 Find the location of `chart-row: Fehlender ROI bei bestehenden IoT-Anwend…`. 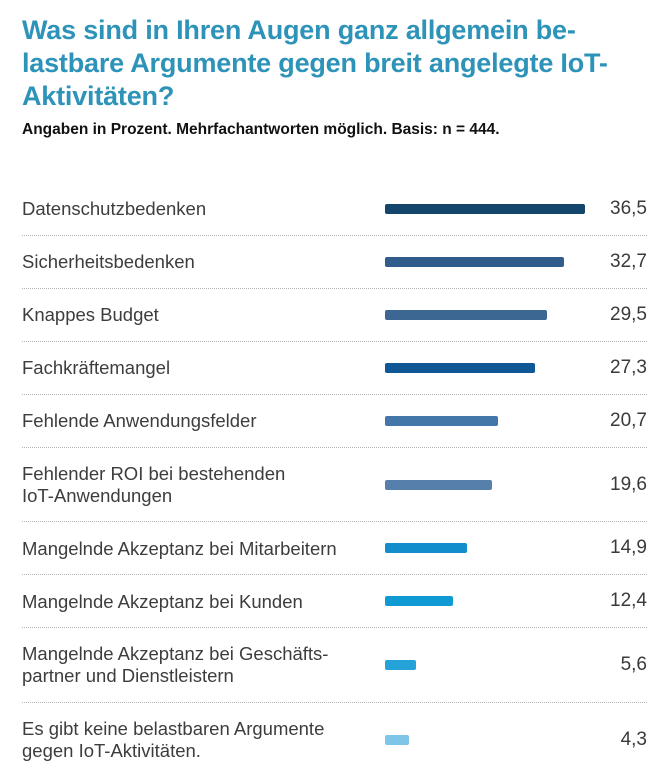

chart-row: Fehlender ROI bei bestehenden IoT-Anwend… is located at coordinates (334, 485).